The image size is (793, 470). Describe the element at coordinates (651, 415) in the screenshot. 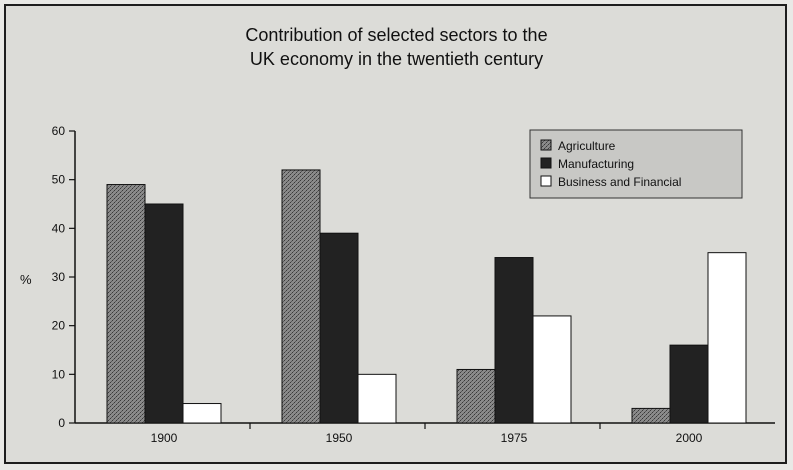

I see `bar-agriculture-2000` at that location.